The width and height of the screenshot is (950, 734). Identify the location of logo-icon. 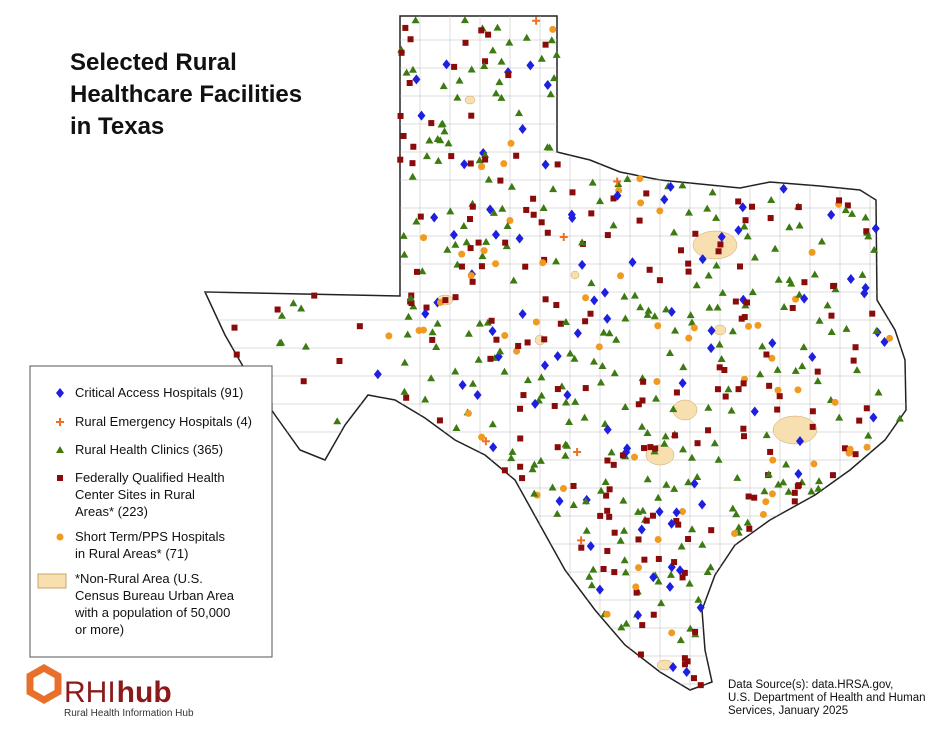
(44, 684).